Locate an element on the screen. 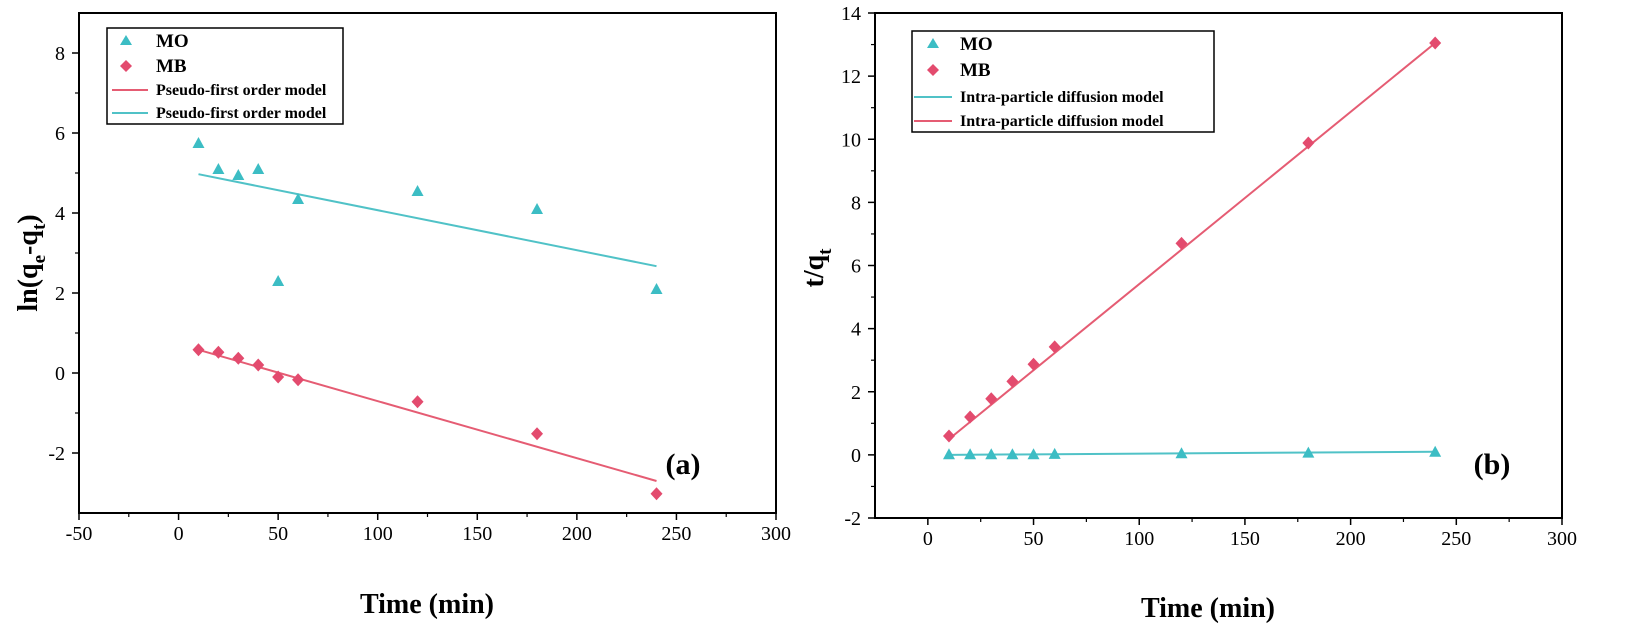 This screenshot has width=1636, height=636. y-tick-label-b-6: 10 is located at coordinates (851, 140).